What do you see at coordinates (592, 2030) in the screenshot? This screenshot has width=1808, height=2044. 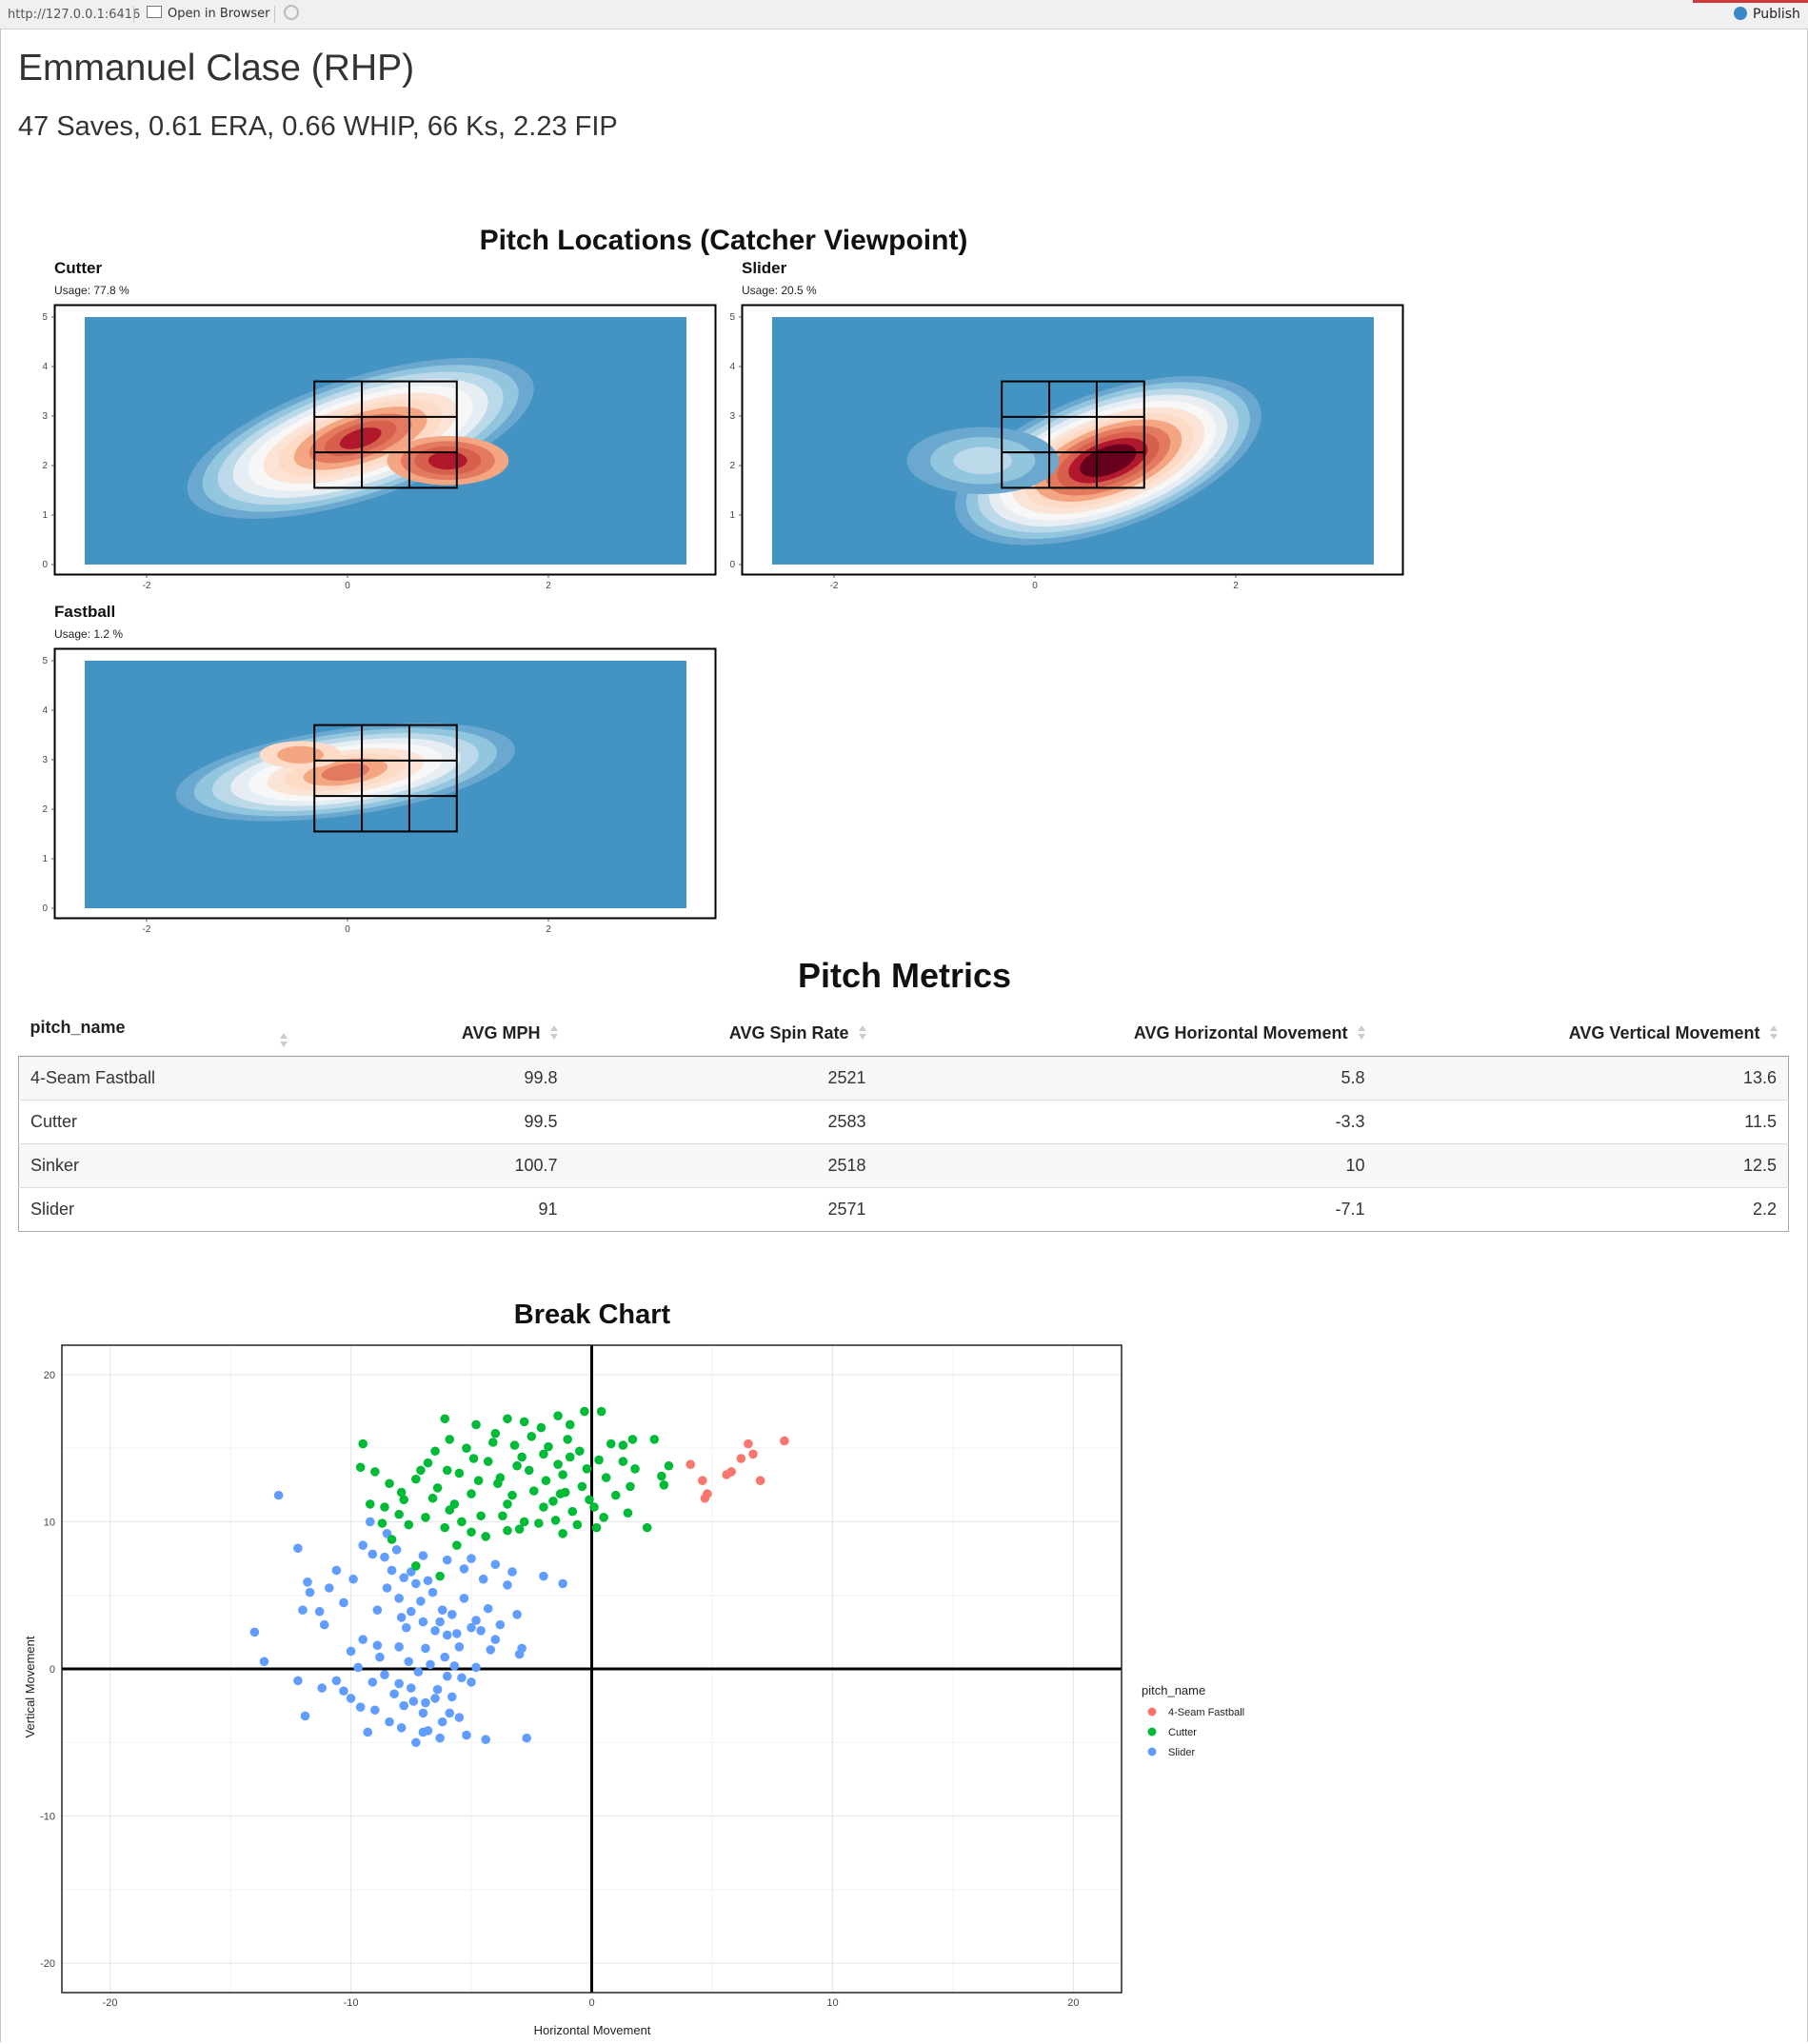 I see `x-axis-label: Horizontal Movement` at bounding box center [592, 2030].